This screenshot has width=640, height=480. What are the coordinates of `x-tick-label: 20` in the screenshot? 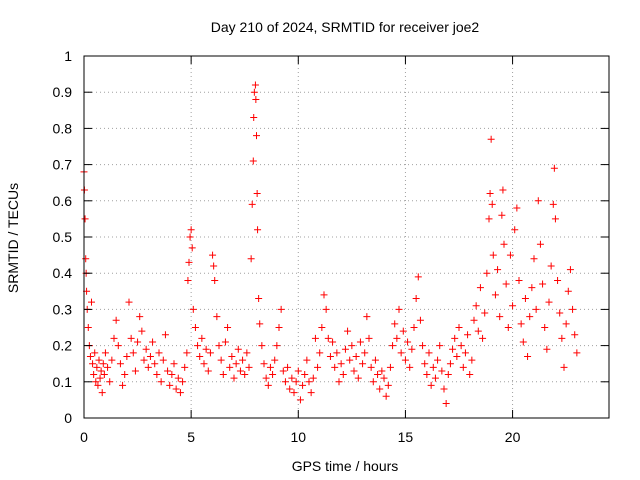 It's located at (513, 437).